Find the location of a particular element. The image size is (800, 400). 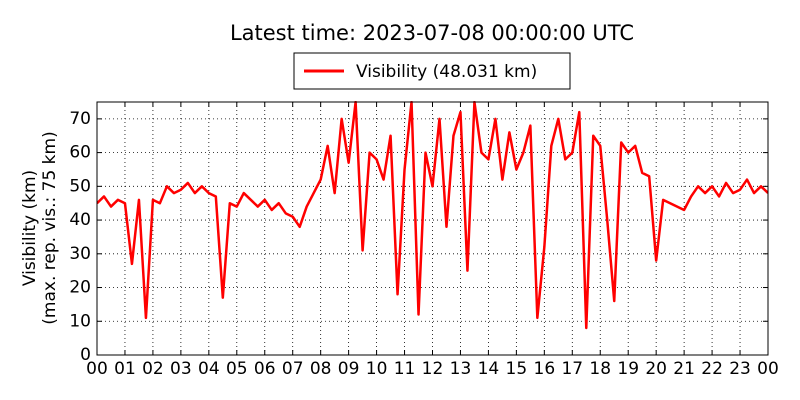

legend-label: Visibility (48.031 km) is located at coordinates (446, 72).